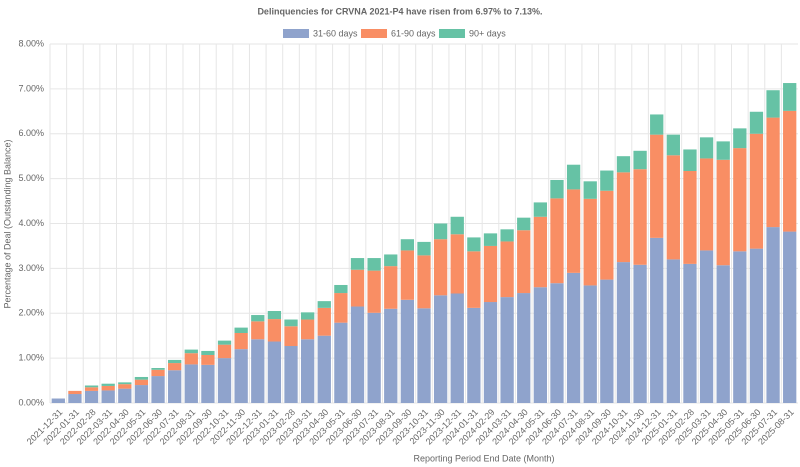  What do you see at coordinates (31, 223) in the screenshot?
I see `y-tick-label: 4.00%` at bounding box center [31, 223].